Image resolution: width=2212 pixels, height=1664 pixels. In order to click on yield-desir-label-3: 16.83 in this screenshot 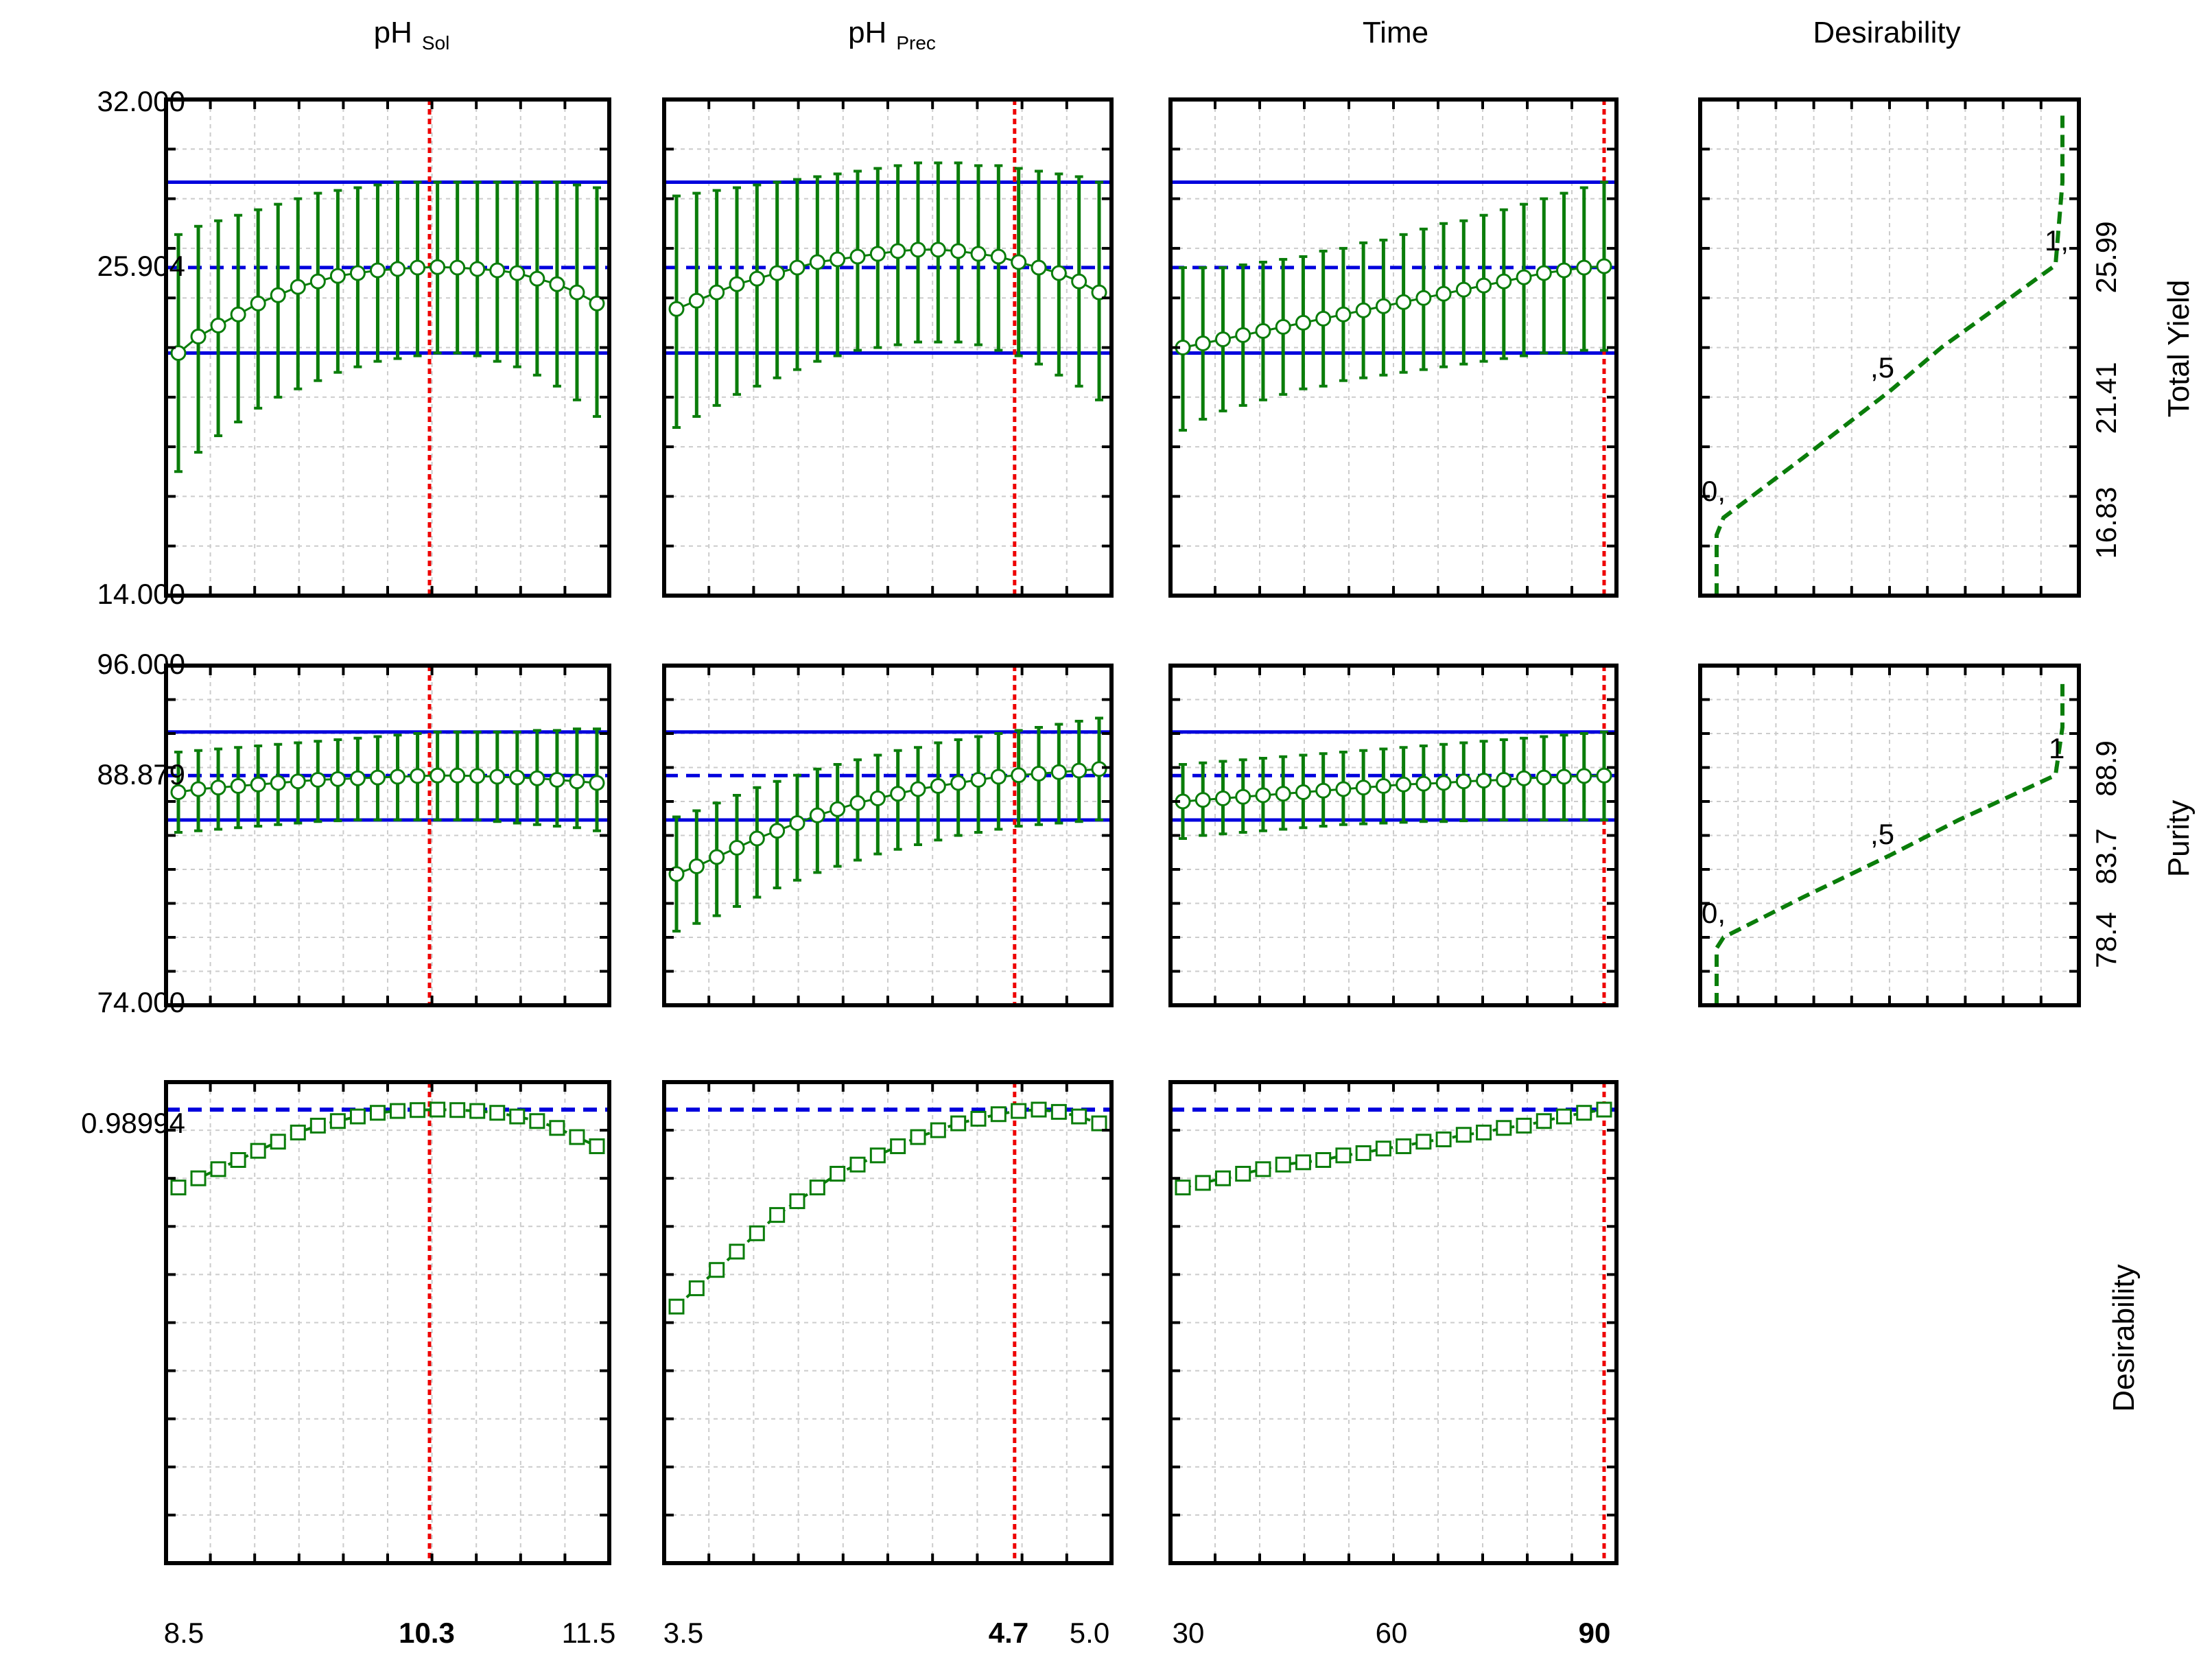, I will do `click(2106, 523)`.